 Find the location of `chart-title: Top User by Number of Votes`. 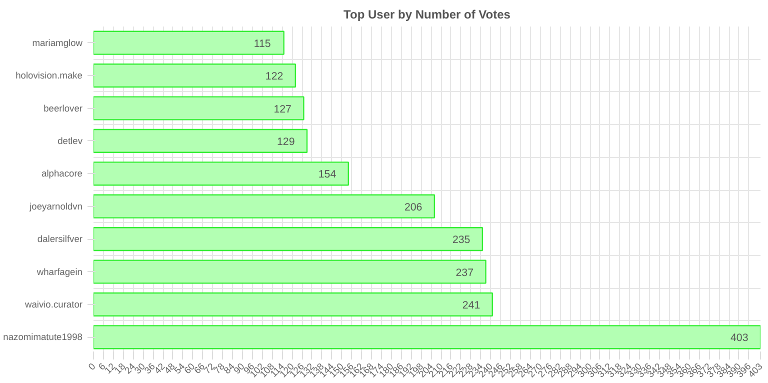

chart-title: Top User by Number of Votes is located at coordinates (427, 15).